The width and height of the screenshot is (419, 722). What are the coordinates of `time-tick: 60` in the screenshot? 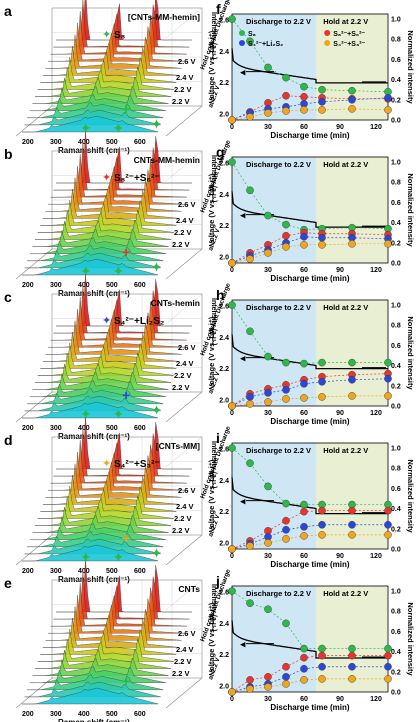 It's located at (304, 270).